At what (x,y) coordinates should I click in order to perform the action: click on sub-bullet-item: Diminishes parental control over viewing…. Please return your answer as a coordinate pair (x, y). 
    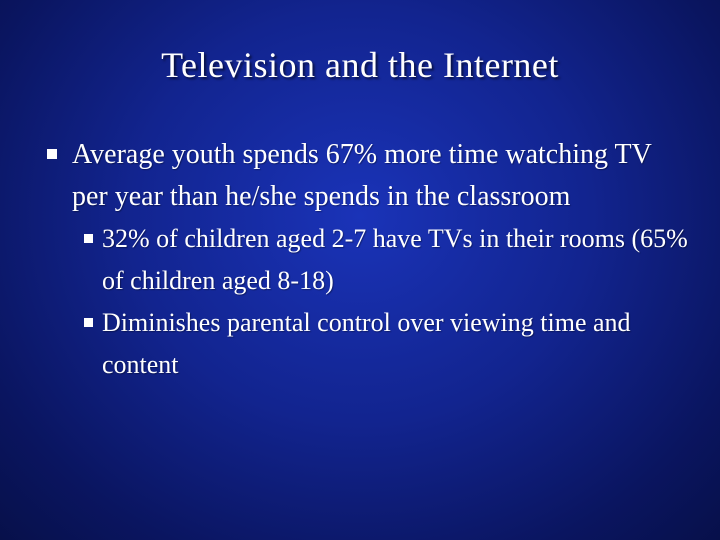
    Looking at the image, I should click on (383, 344).